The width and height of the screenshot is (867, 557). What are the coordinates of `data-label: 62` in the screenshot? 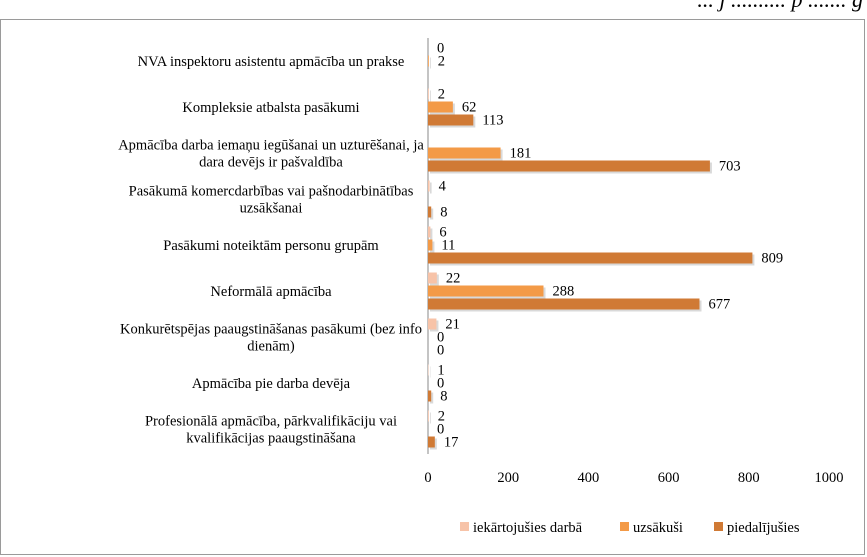 It's located at (469, 108).